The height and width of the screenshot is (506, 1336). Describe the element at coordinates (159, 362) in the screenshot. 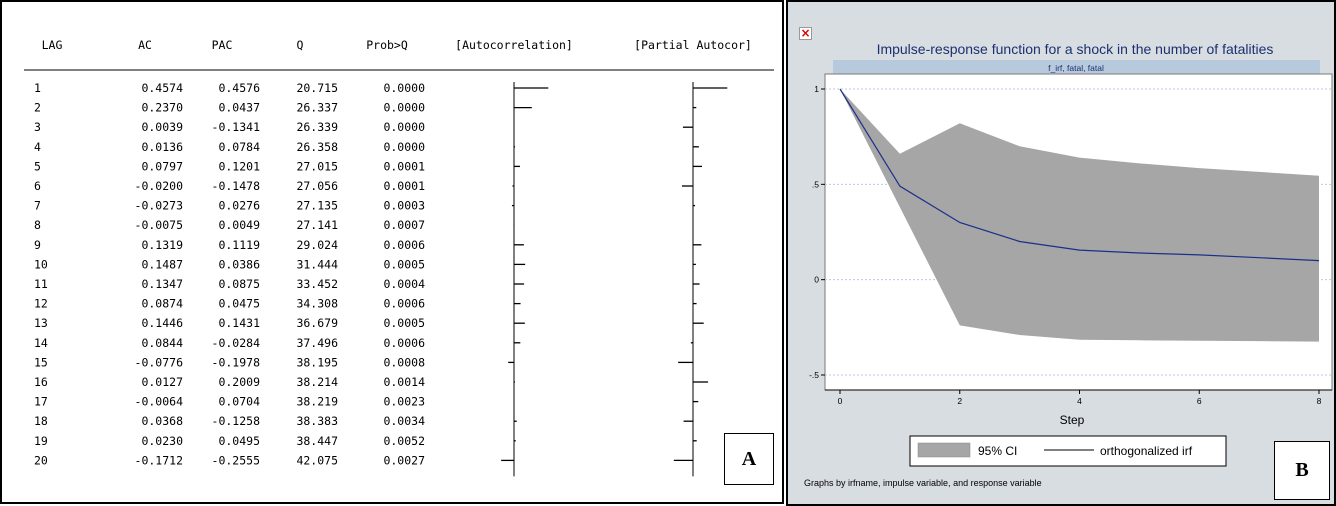

I see `value-cell: -0.0776` at that location.